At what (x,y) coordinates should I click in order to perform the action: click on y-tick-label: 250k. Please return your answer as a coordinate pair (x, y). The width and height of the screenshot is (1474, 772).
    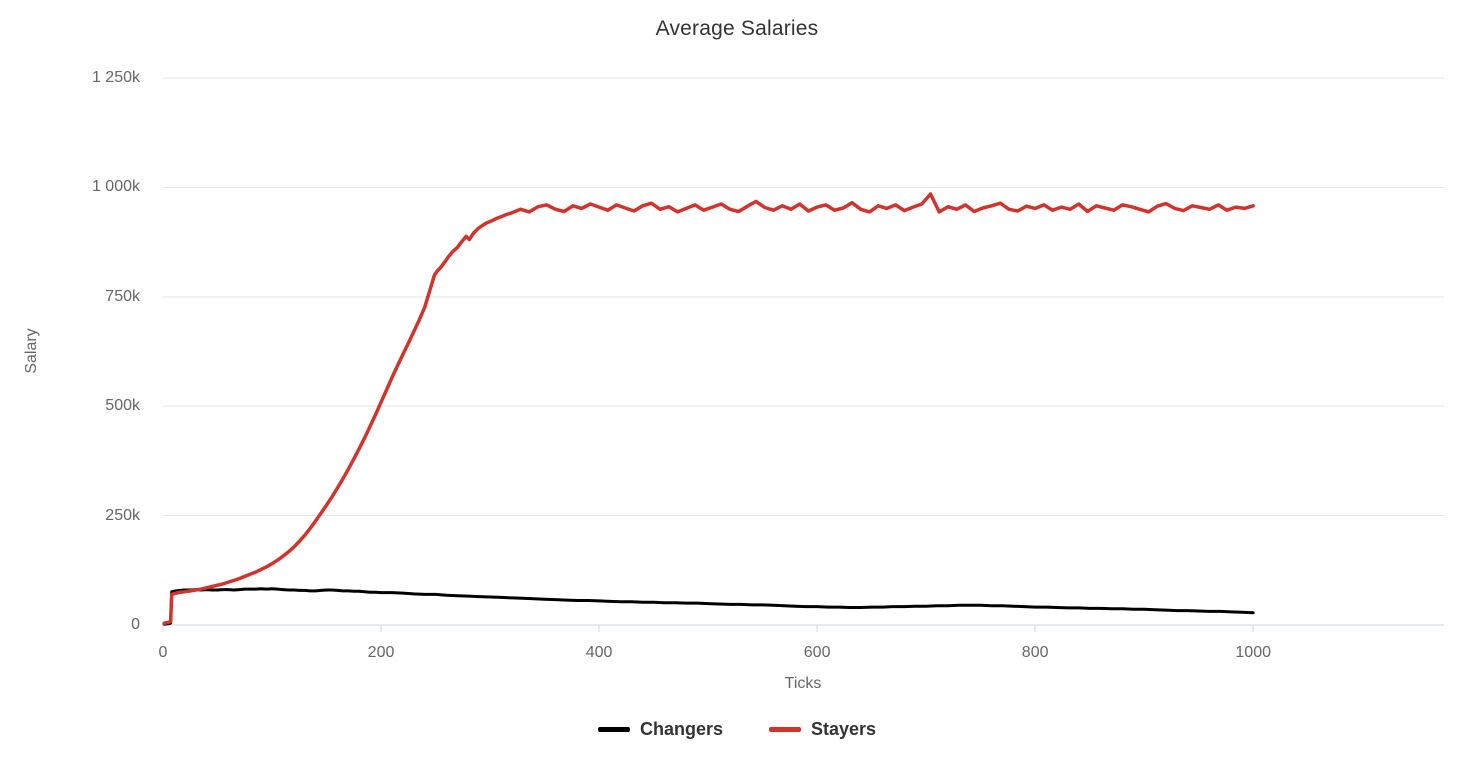
    Looking at the image, I should click on (122, 515).